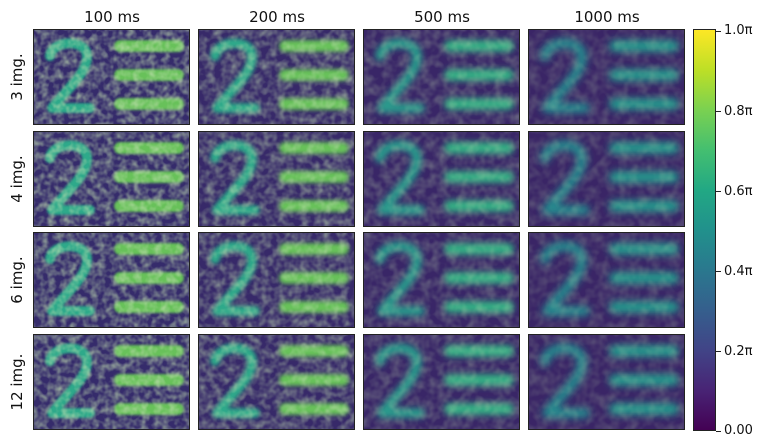 This screenshot has height=442, width=768. Describe the element at coordinates (738, 30) in the screenshot. I see `colorbar-tick-label: 1.0π` at that location.